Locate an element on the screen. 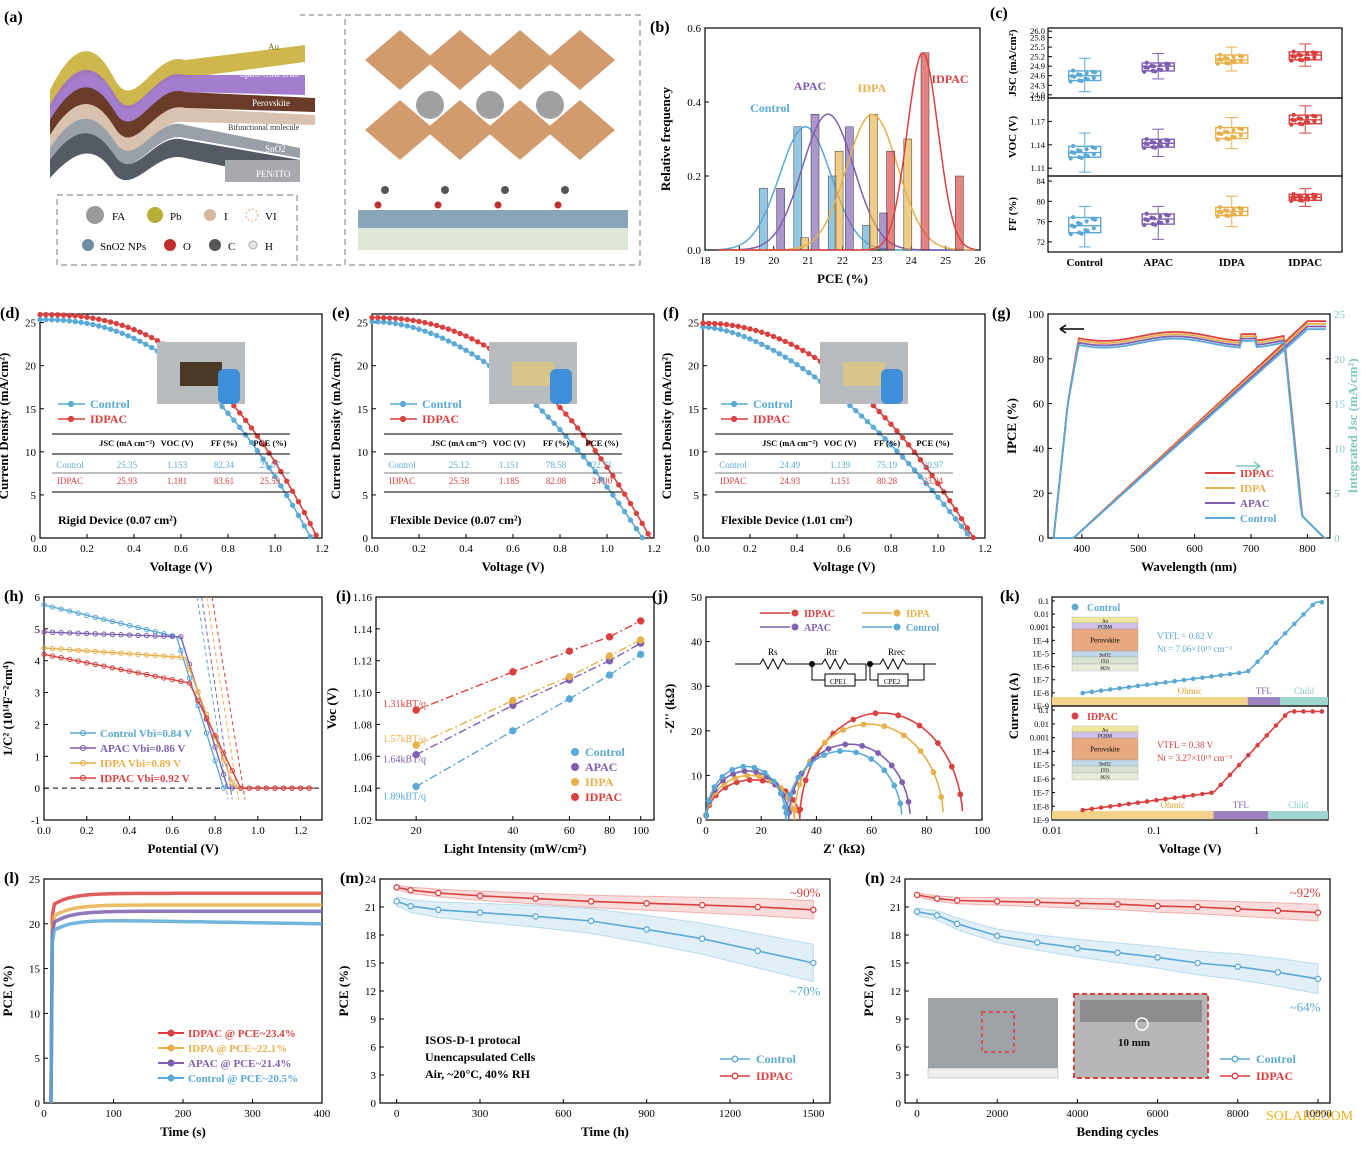 Image resolution: width=1367 pixels, height=1150 pixels. legend-label-control: Control is located at coordinates (110, 404).